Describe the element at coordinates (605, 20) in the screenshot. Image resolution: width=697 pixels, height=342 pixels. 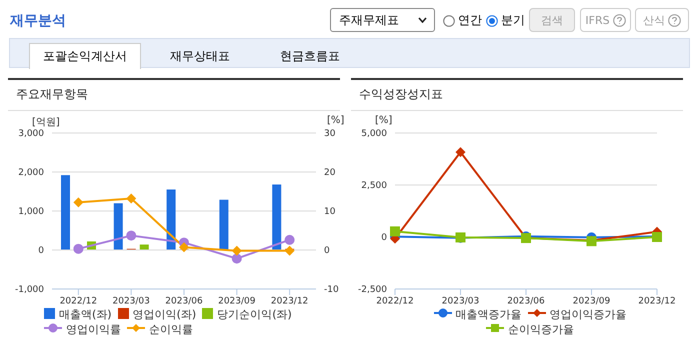
I see `text: IFRS` at that location.